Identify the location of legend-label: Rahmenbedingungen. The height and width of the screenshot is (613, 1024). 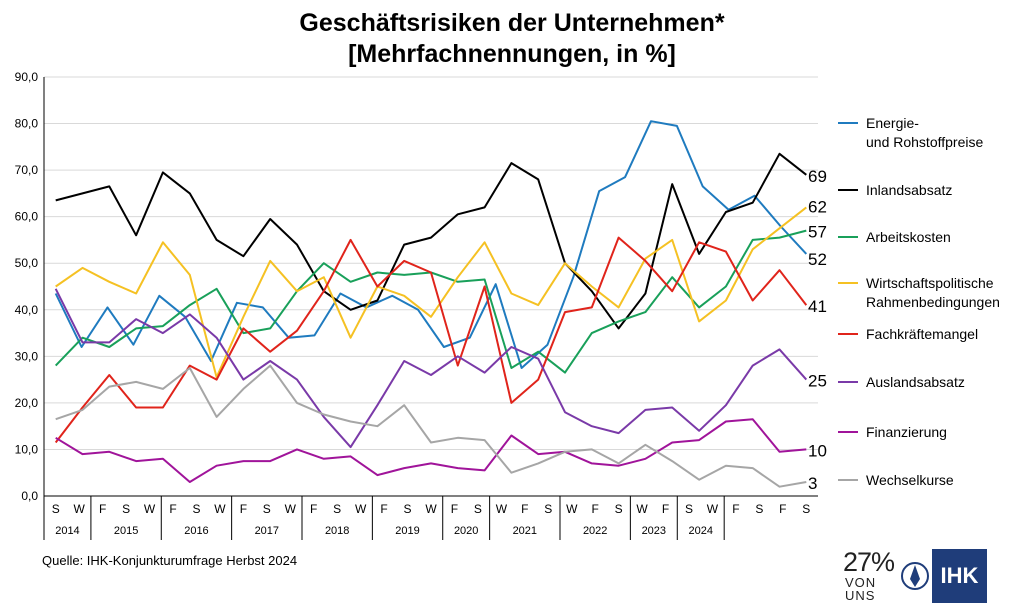
(933, 302).